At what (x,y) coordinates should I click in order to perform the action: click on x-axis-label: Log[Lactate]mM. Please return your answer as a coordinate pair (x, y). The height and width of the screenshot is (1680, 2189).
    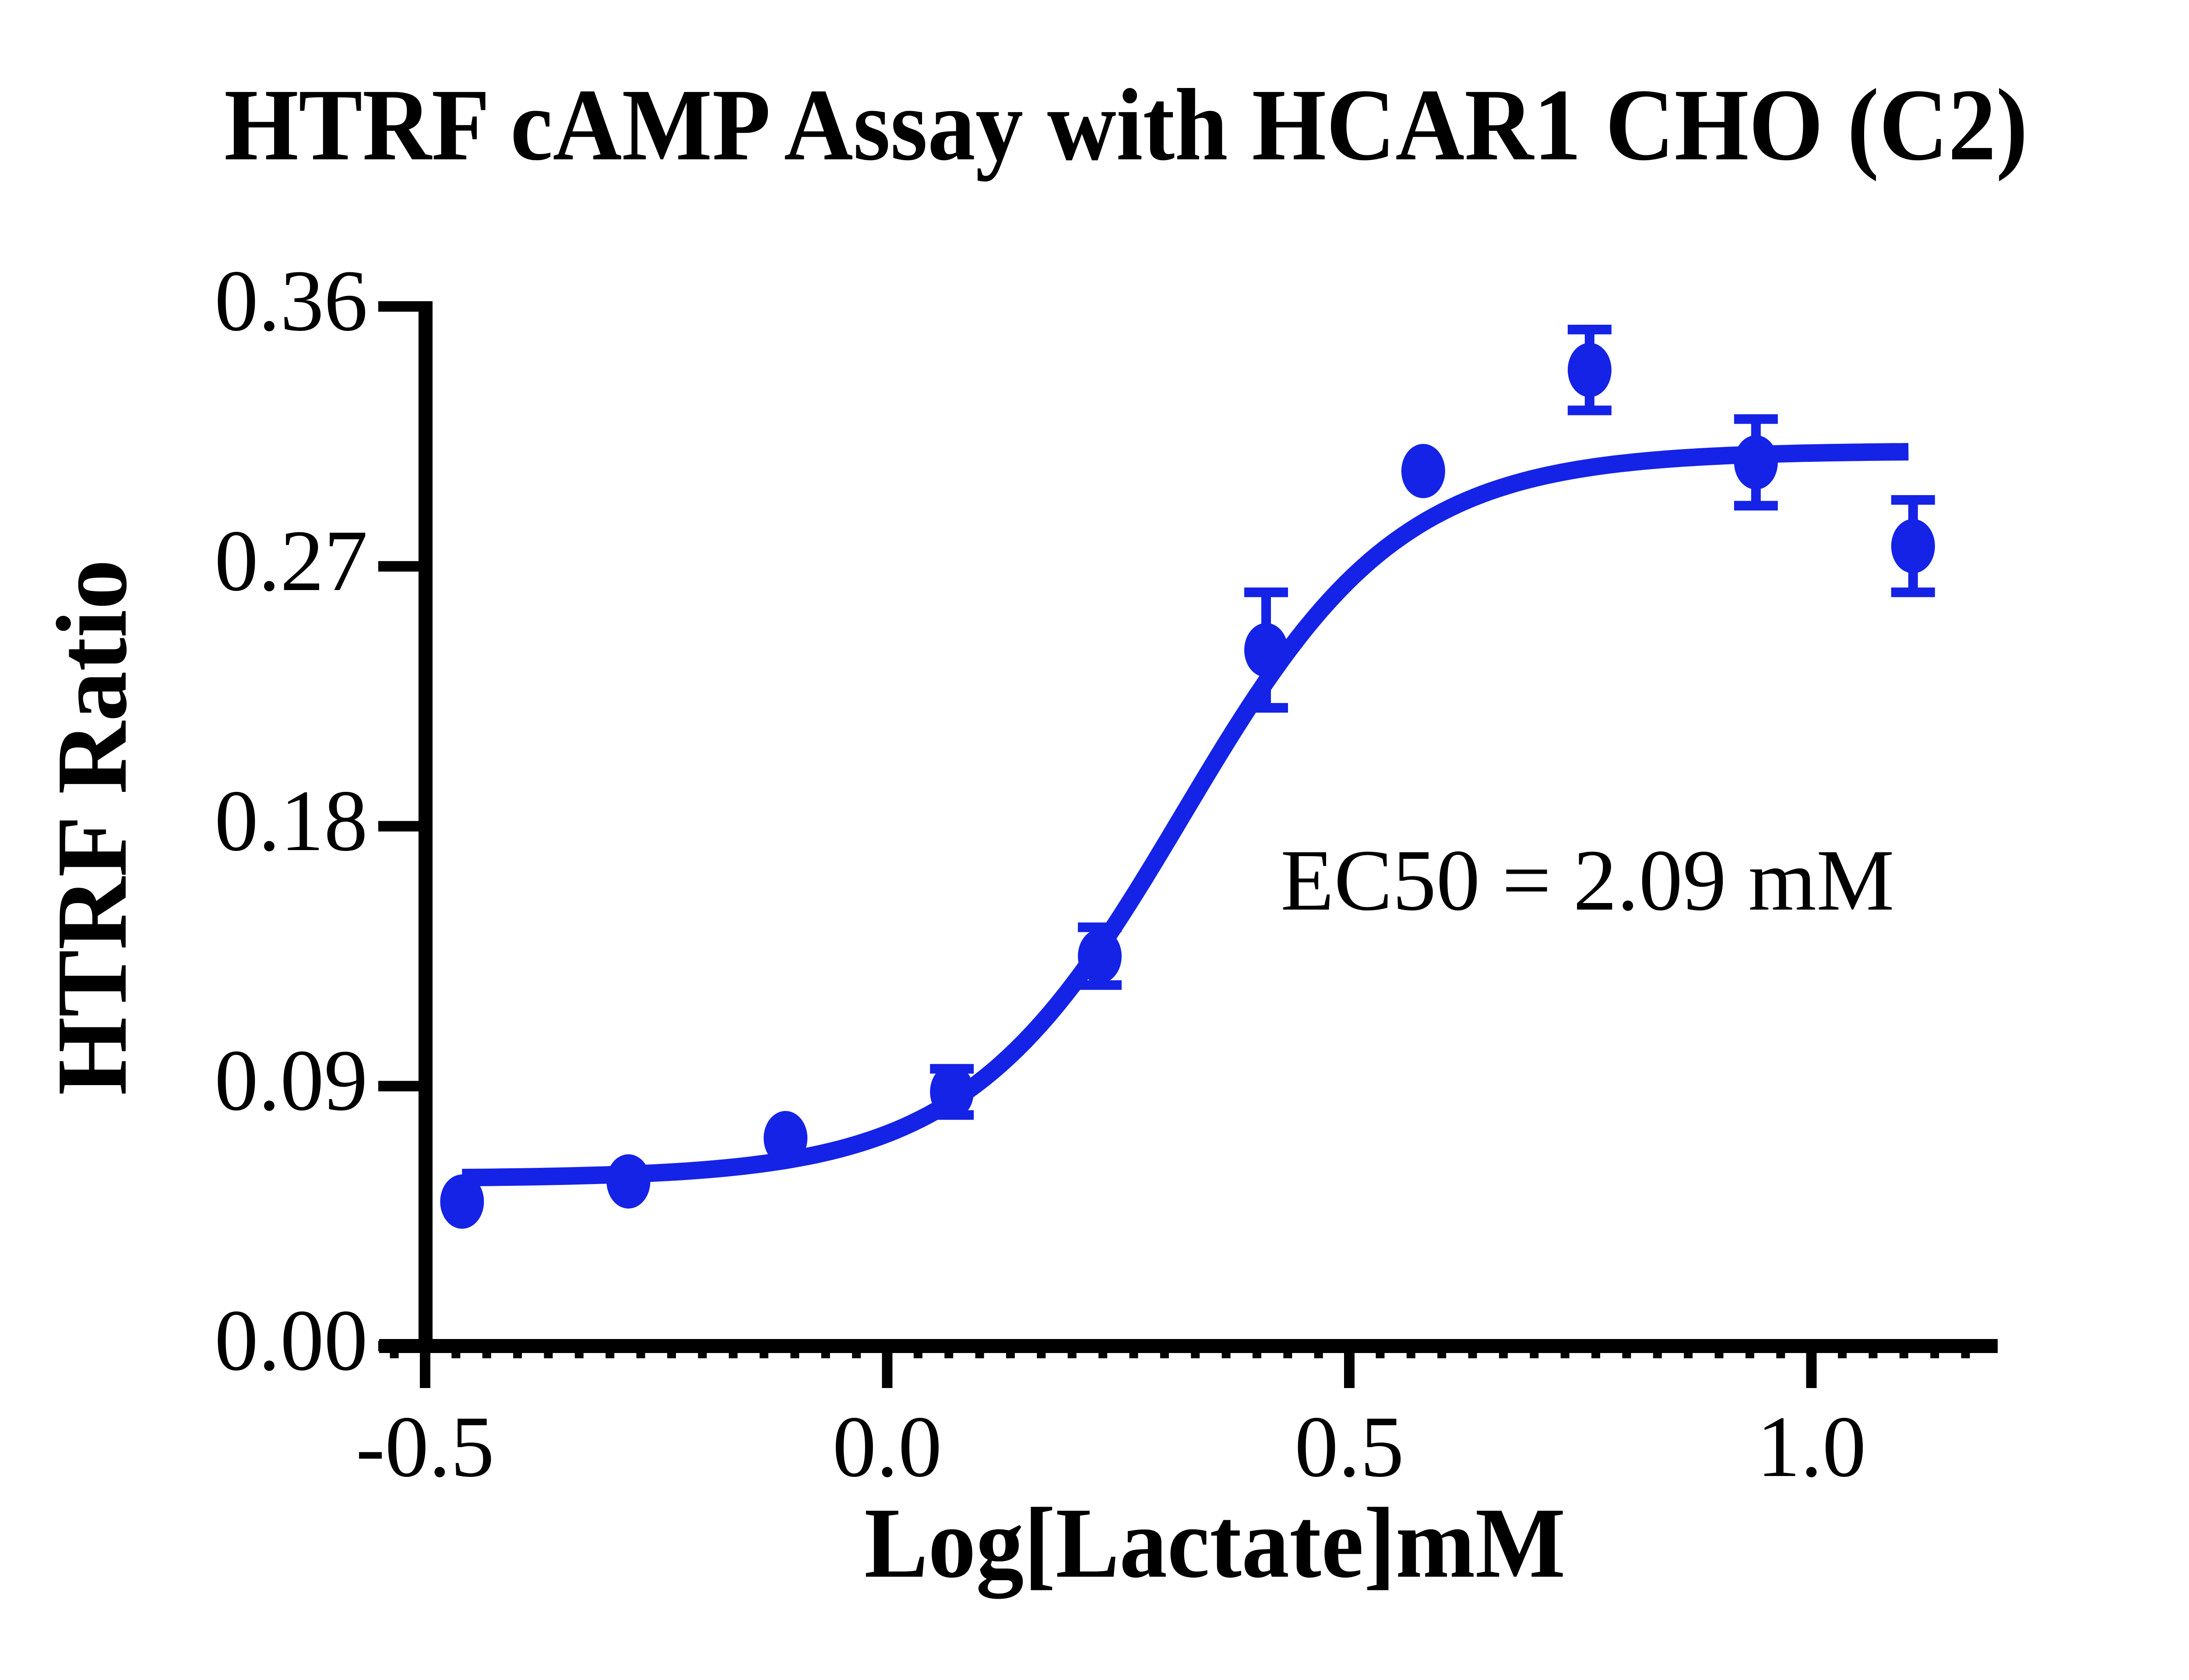
    Looking at the image, I should click on (1215, 1543).